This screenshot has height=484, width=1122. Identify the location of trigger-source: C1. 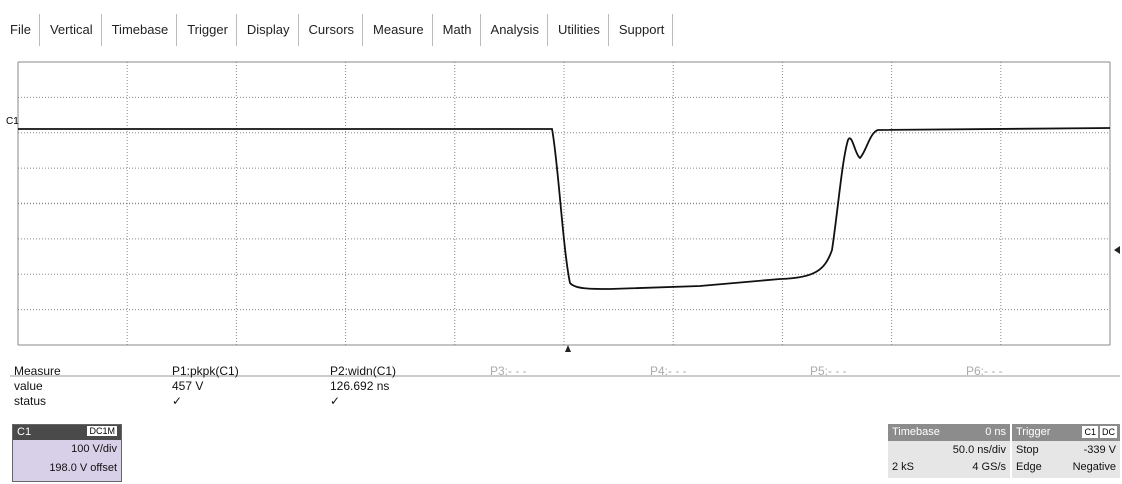
(1090, 432).